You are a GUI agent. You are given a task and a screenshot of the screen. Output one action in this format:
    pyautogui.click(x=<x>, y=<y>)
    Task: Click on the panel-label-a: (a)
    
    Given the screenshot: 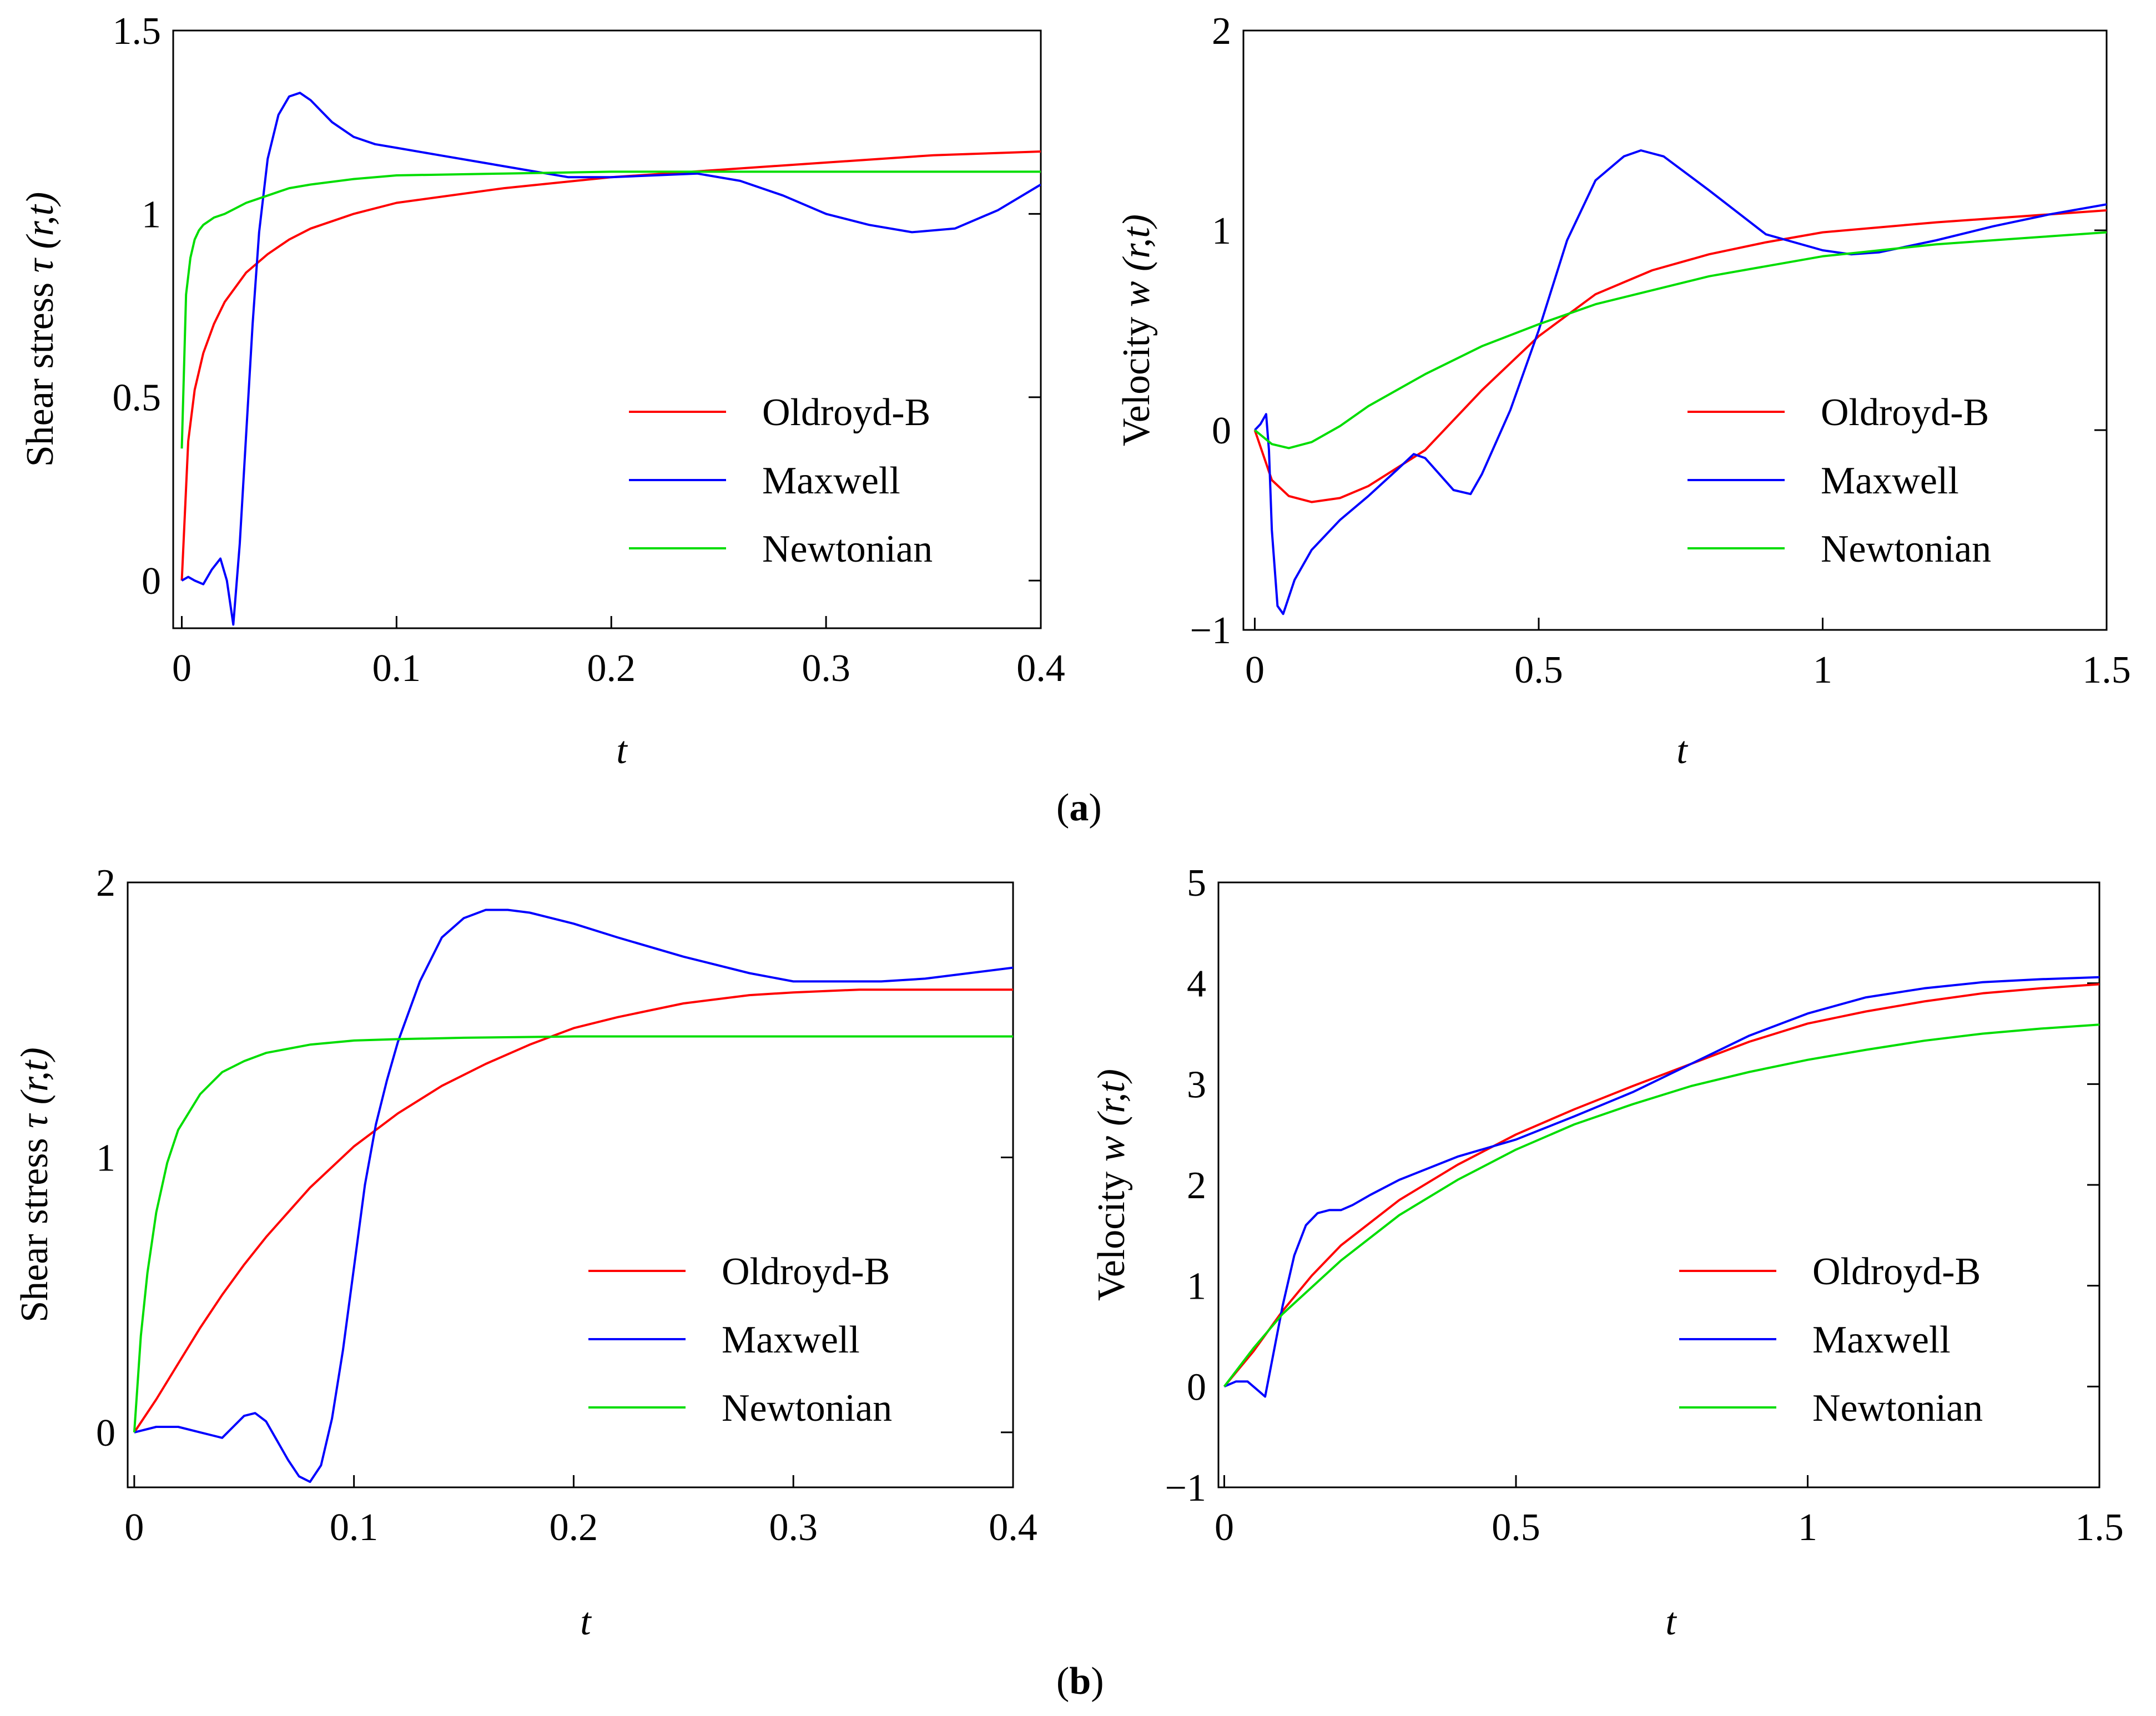 What is the action you would take?
    pyautogui.click(x=1079, y=808)
    